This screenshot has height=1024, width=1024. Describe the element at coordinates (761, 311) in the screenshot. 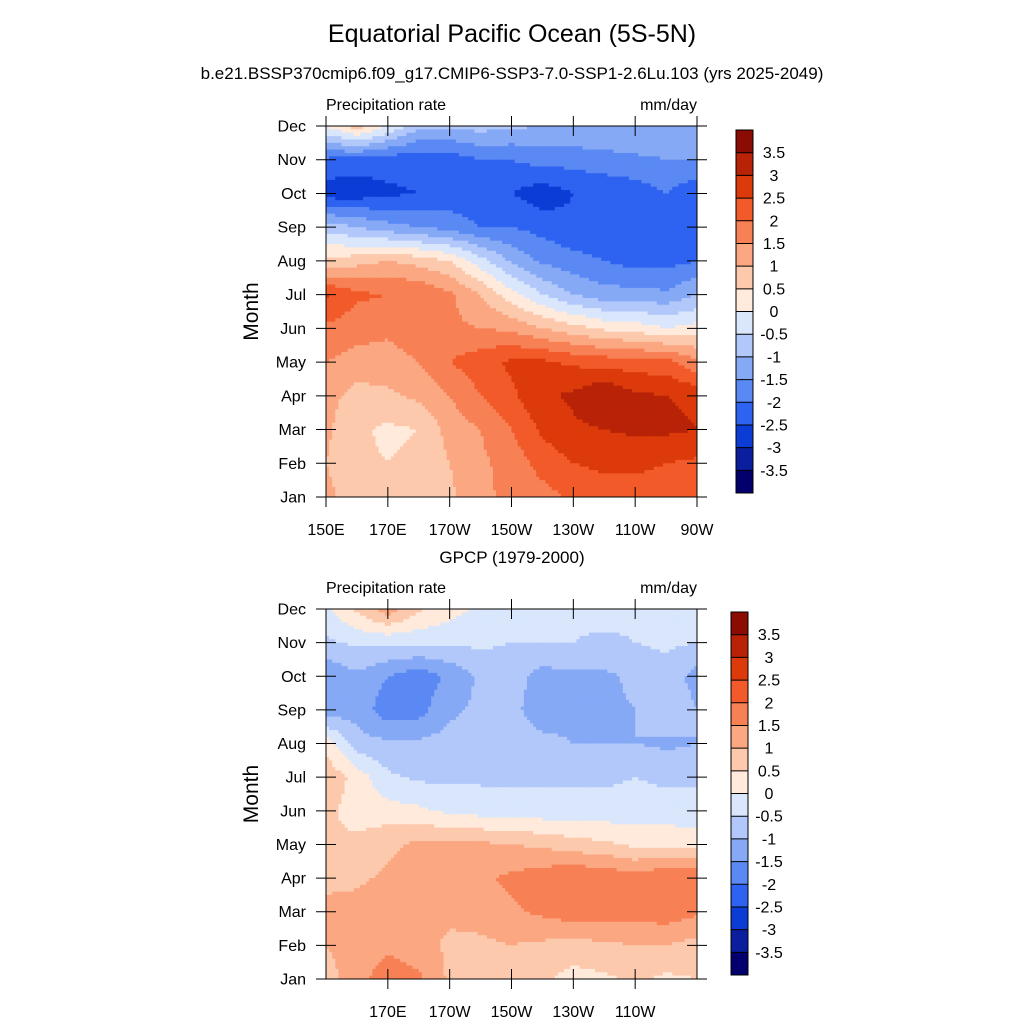

I see `colorbar: -3.5 -3 -2.5 -2 -1.5 -1 -0.5 0 0.5 1 1.5 2 2.5 3 3.5` at that location.